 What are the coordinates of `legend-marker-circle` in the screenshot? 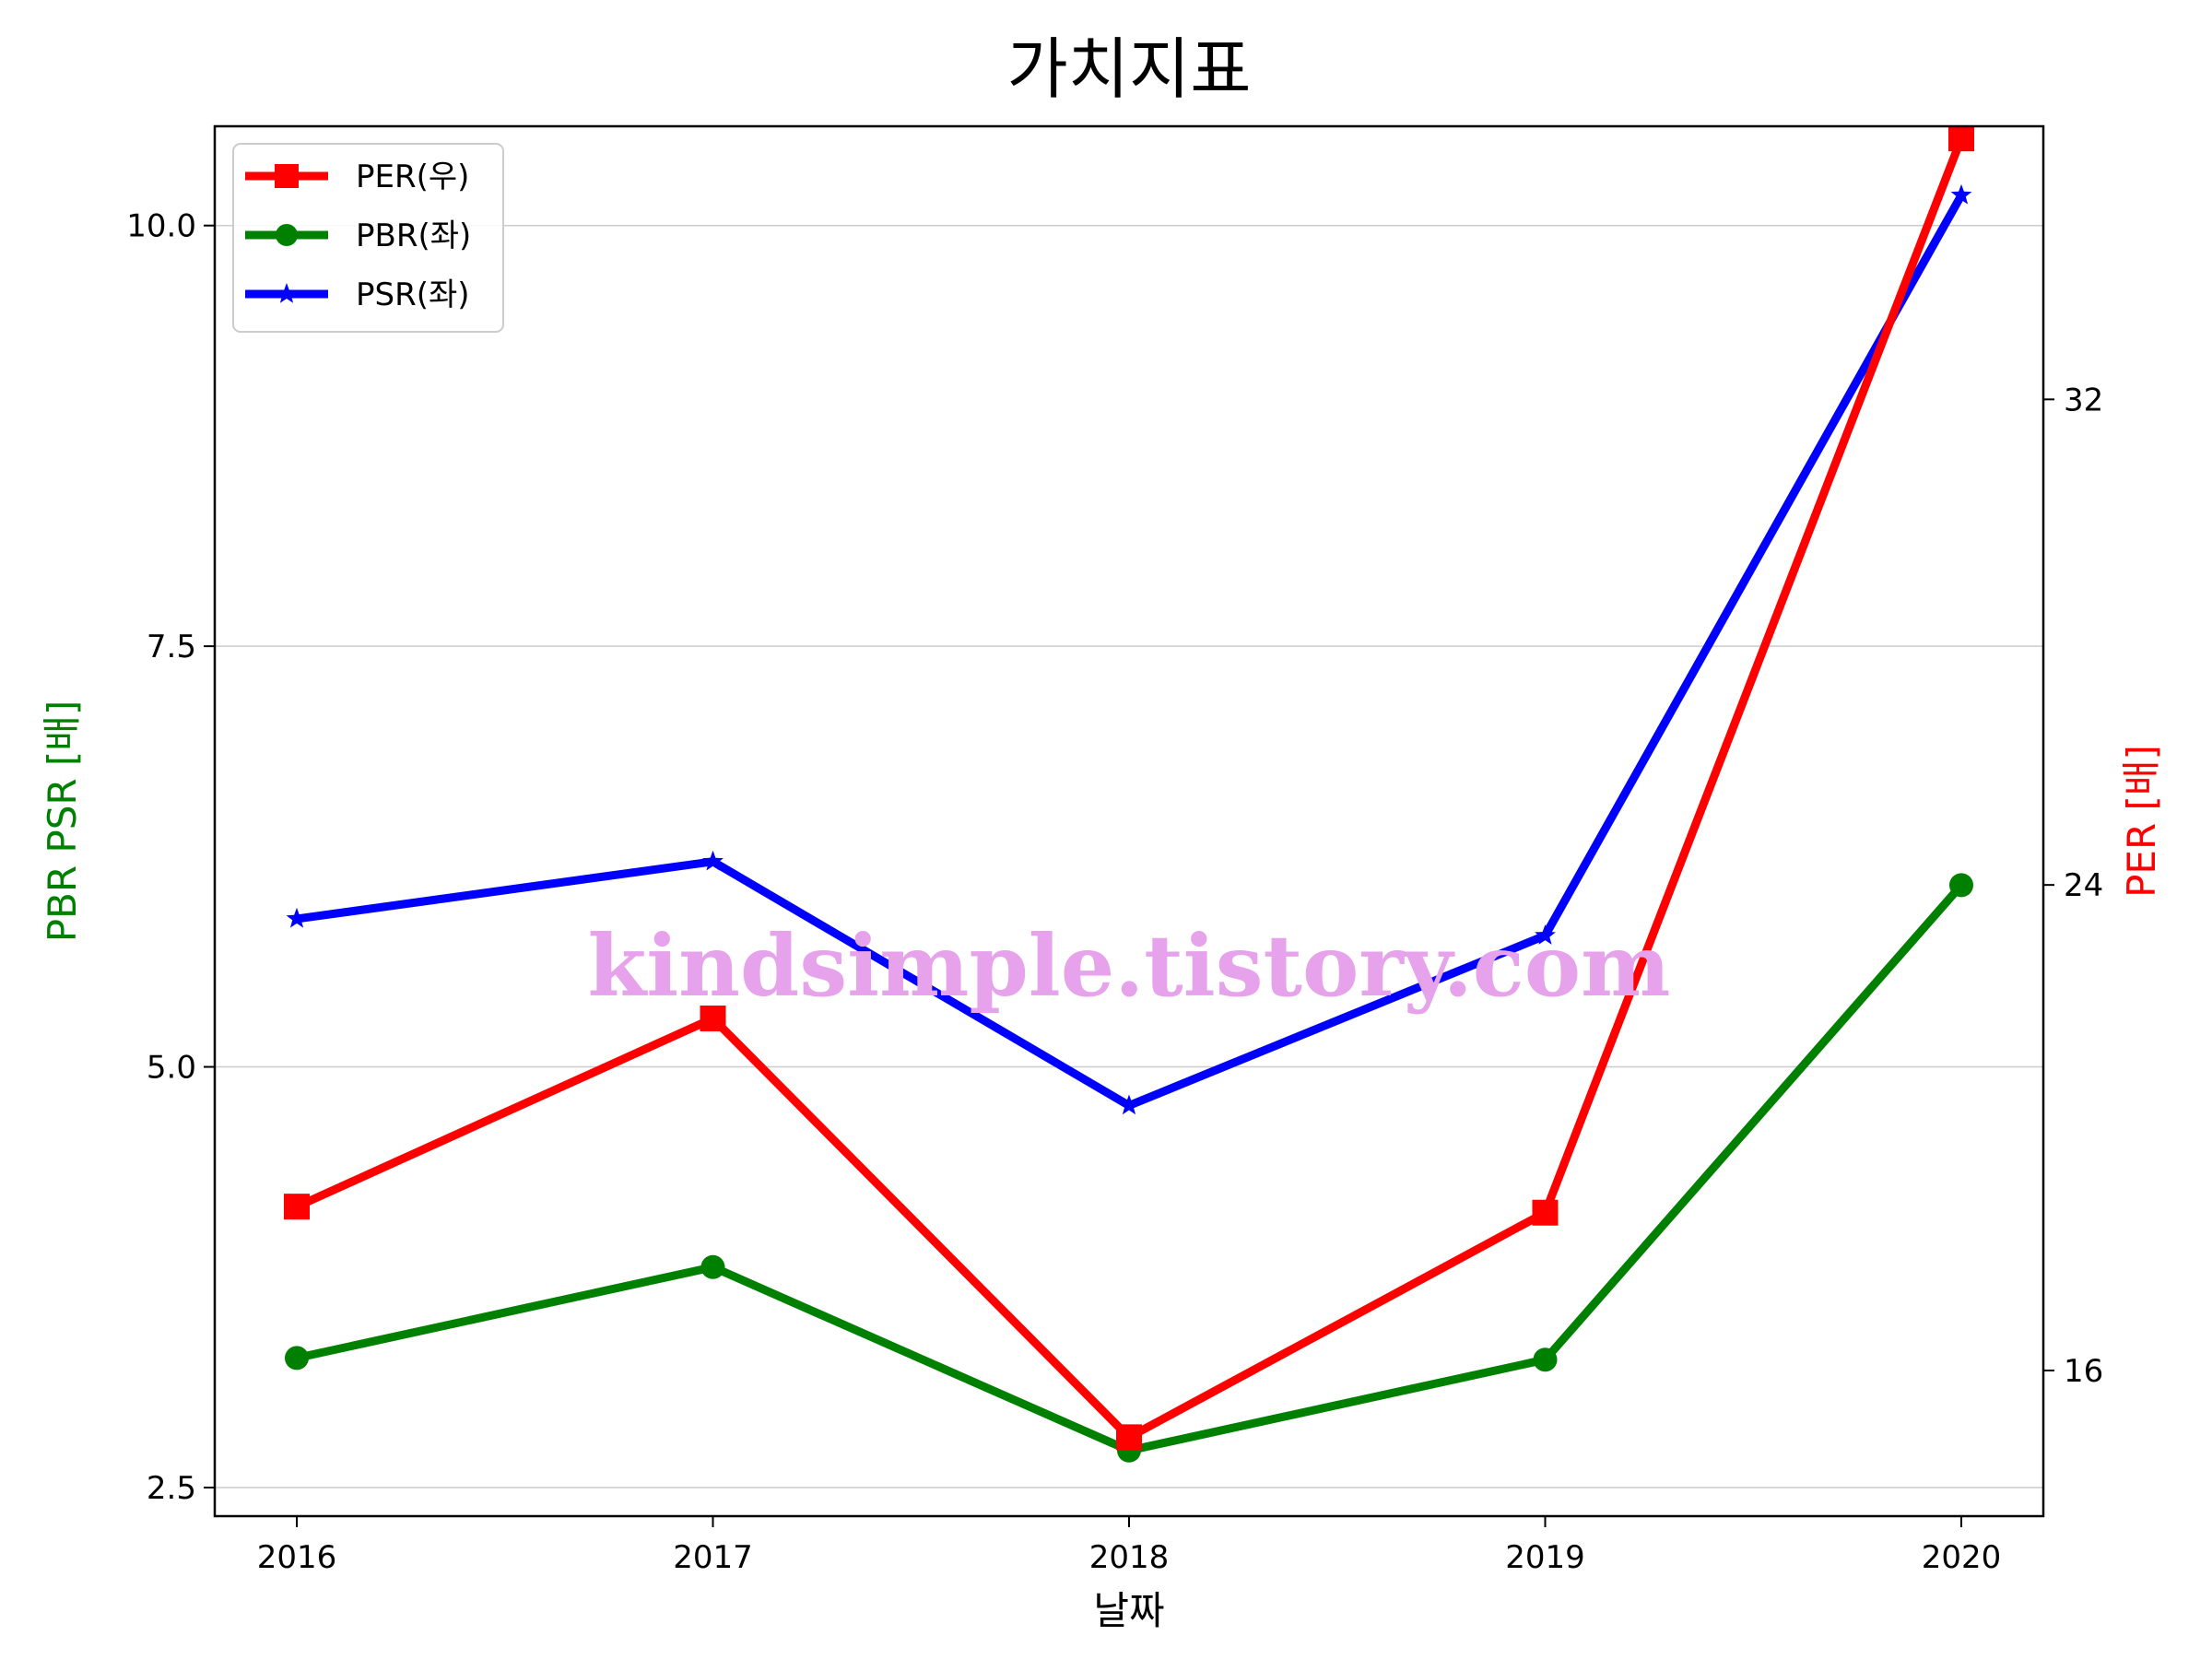 It's located at (287, 235).